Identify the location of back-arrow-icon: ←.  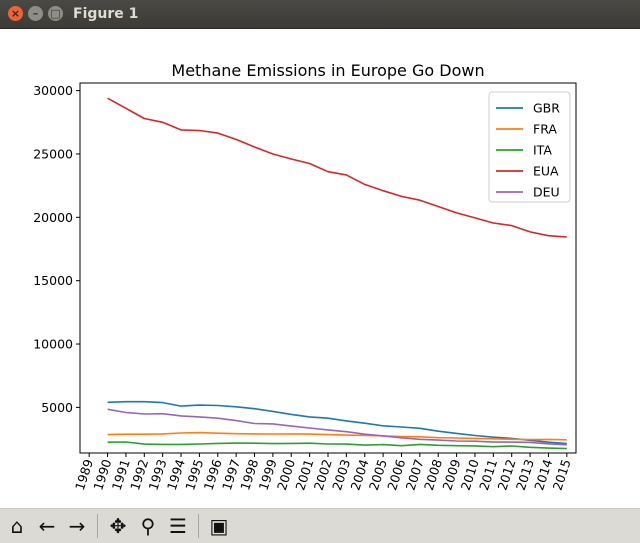
(47, 526).